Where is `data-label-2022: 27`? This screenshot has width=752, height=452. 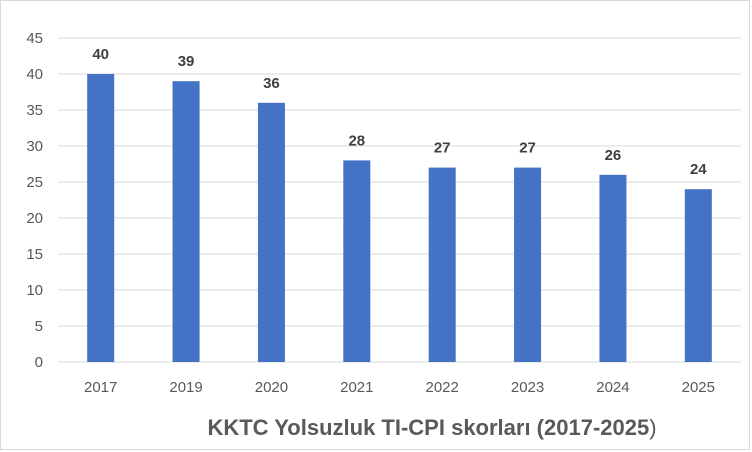 data-label-2022: 27 is located at coordinates (442, 148).